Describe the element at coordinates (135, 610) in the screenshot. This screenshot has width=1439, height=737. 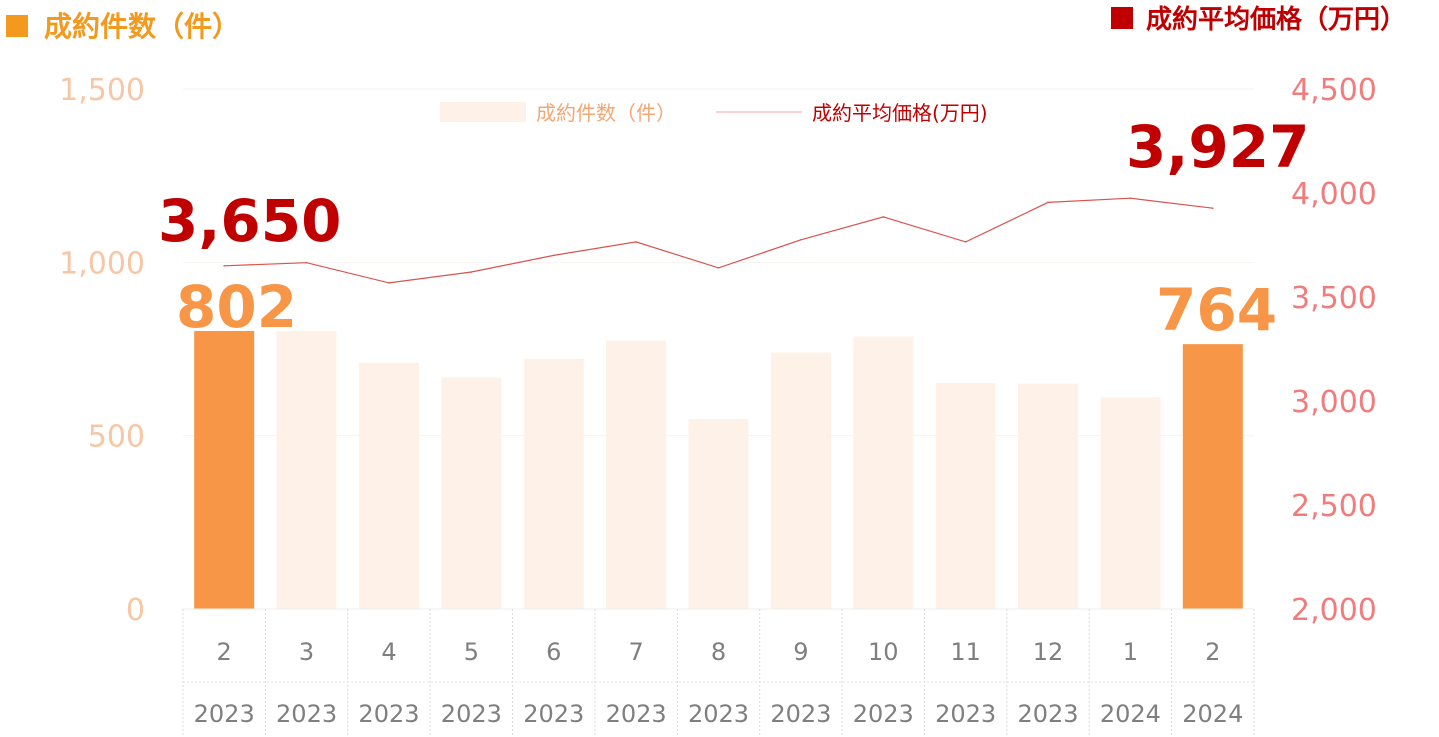
I see `y-left-tick-label: 0` at that location.